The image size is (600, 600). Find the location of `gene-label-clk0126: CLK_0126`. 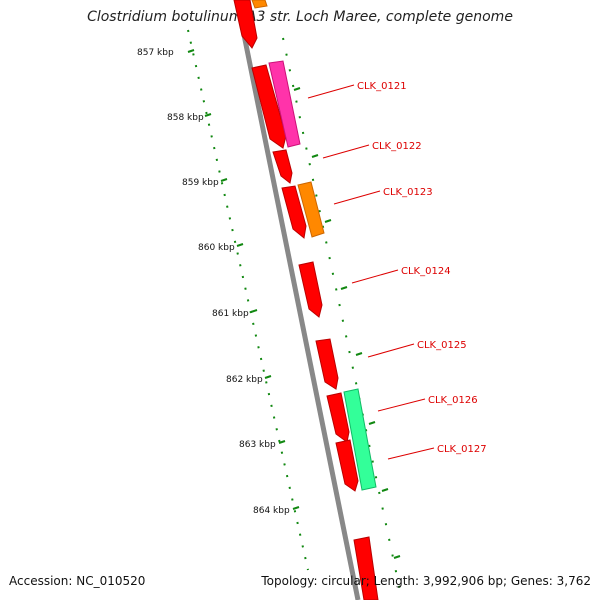

gene-label-clk0126: CLK_0126 is located at coordinates (453, 400).